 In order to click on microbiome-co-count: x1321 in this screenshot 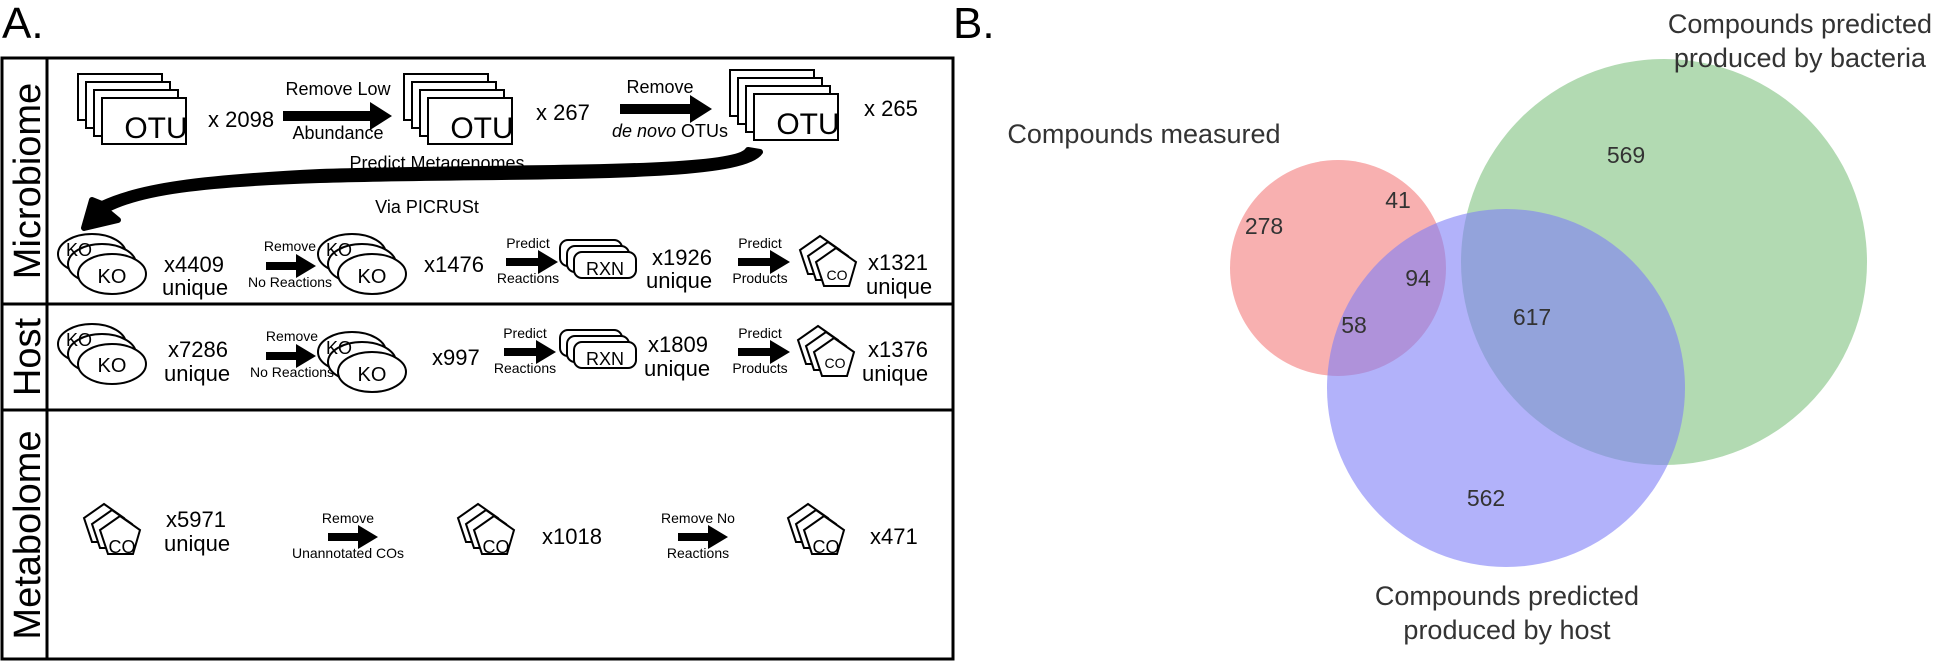, I will do `click(898, 262)`.